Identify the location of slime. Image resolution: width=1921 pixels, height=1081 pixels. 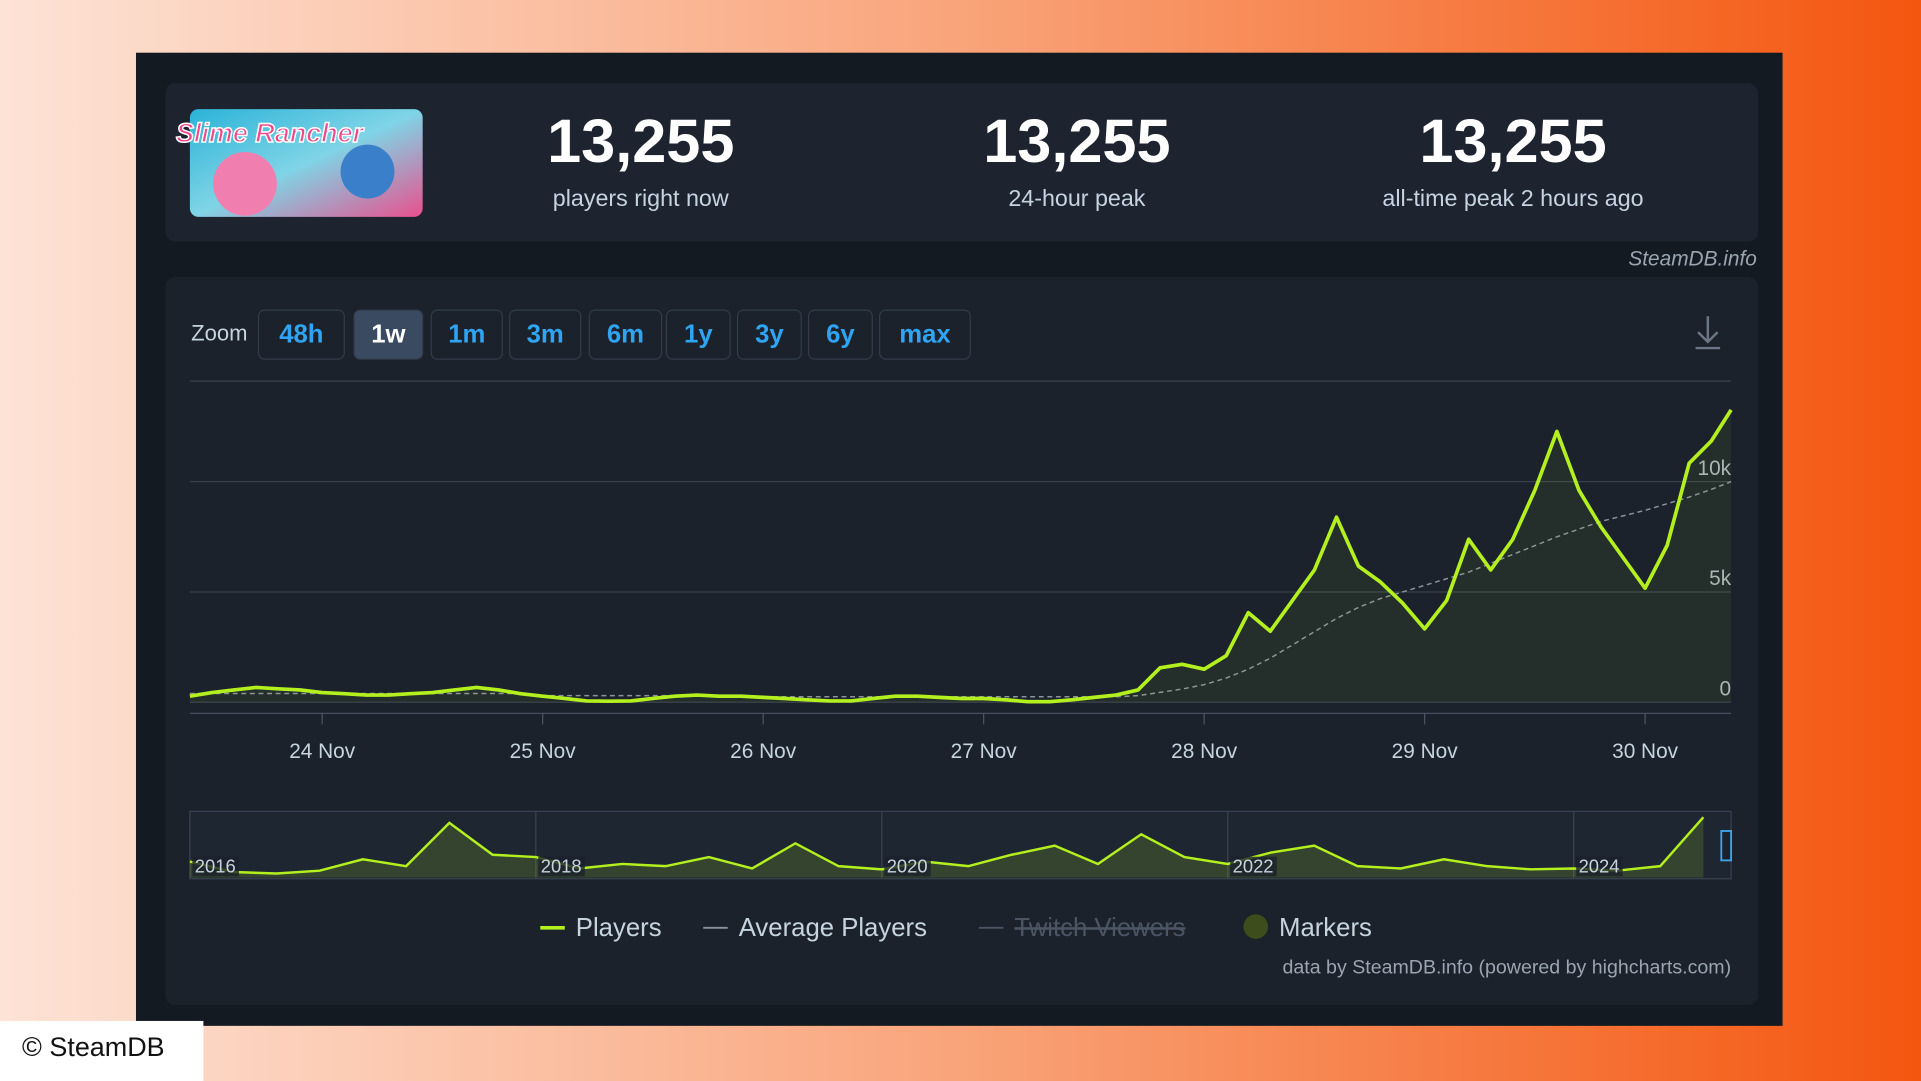
(245, 183).